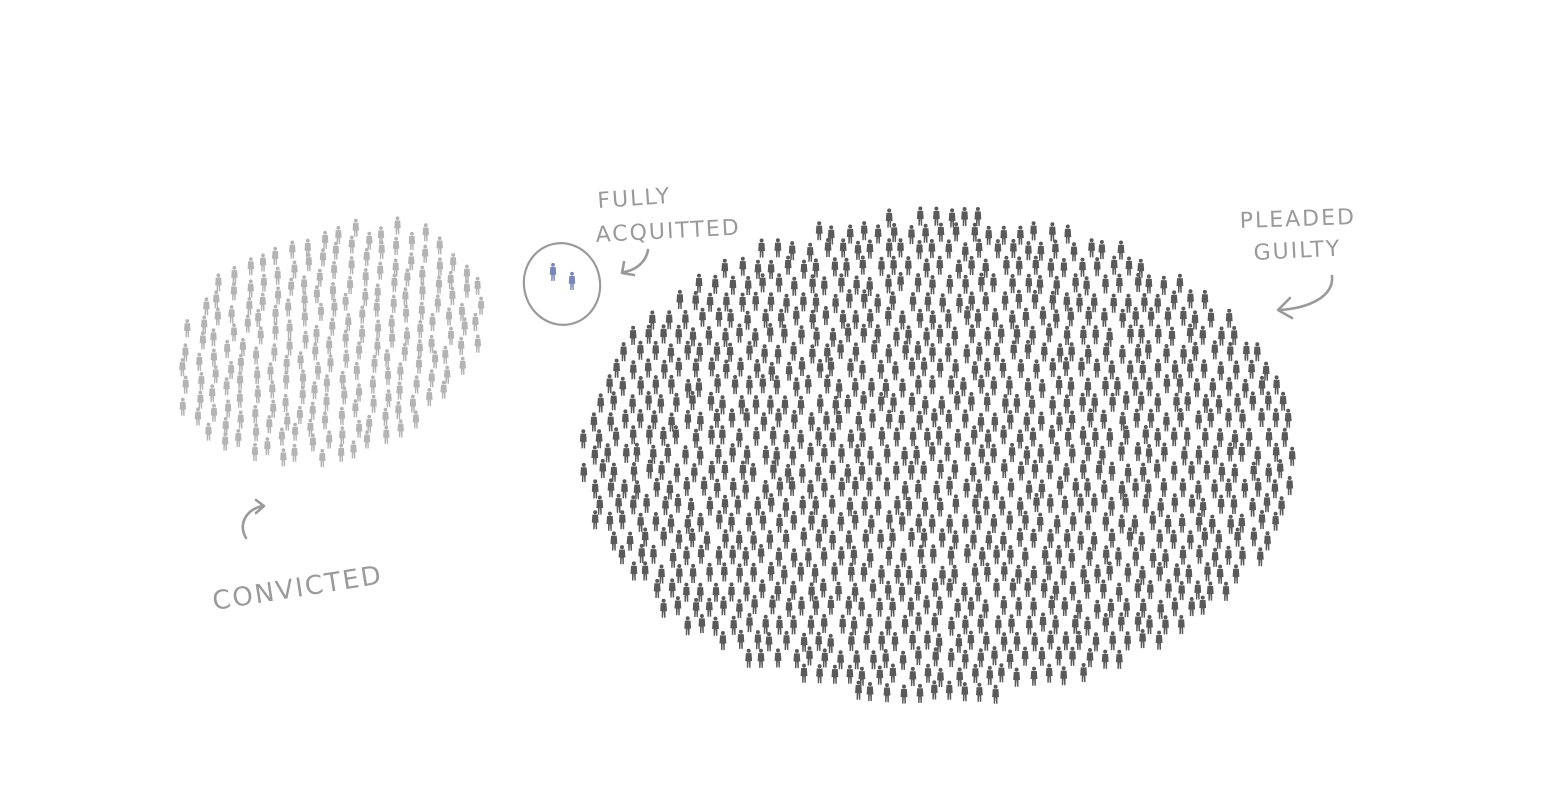 The width and height of the screenshot is (1556, 812). Describe the element at coordinates (253, 519) in the screenshot. I see `curved-arrow-icon` at that location.